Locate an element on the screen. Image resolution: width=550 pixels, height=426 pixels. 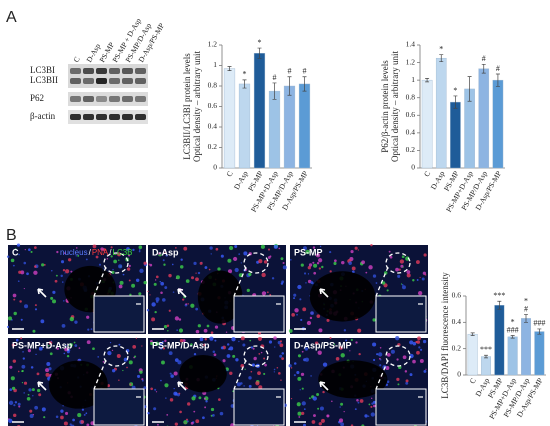
inset-guide is located at coordinates (100, 374).